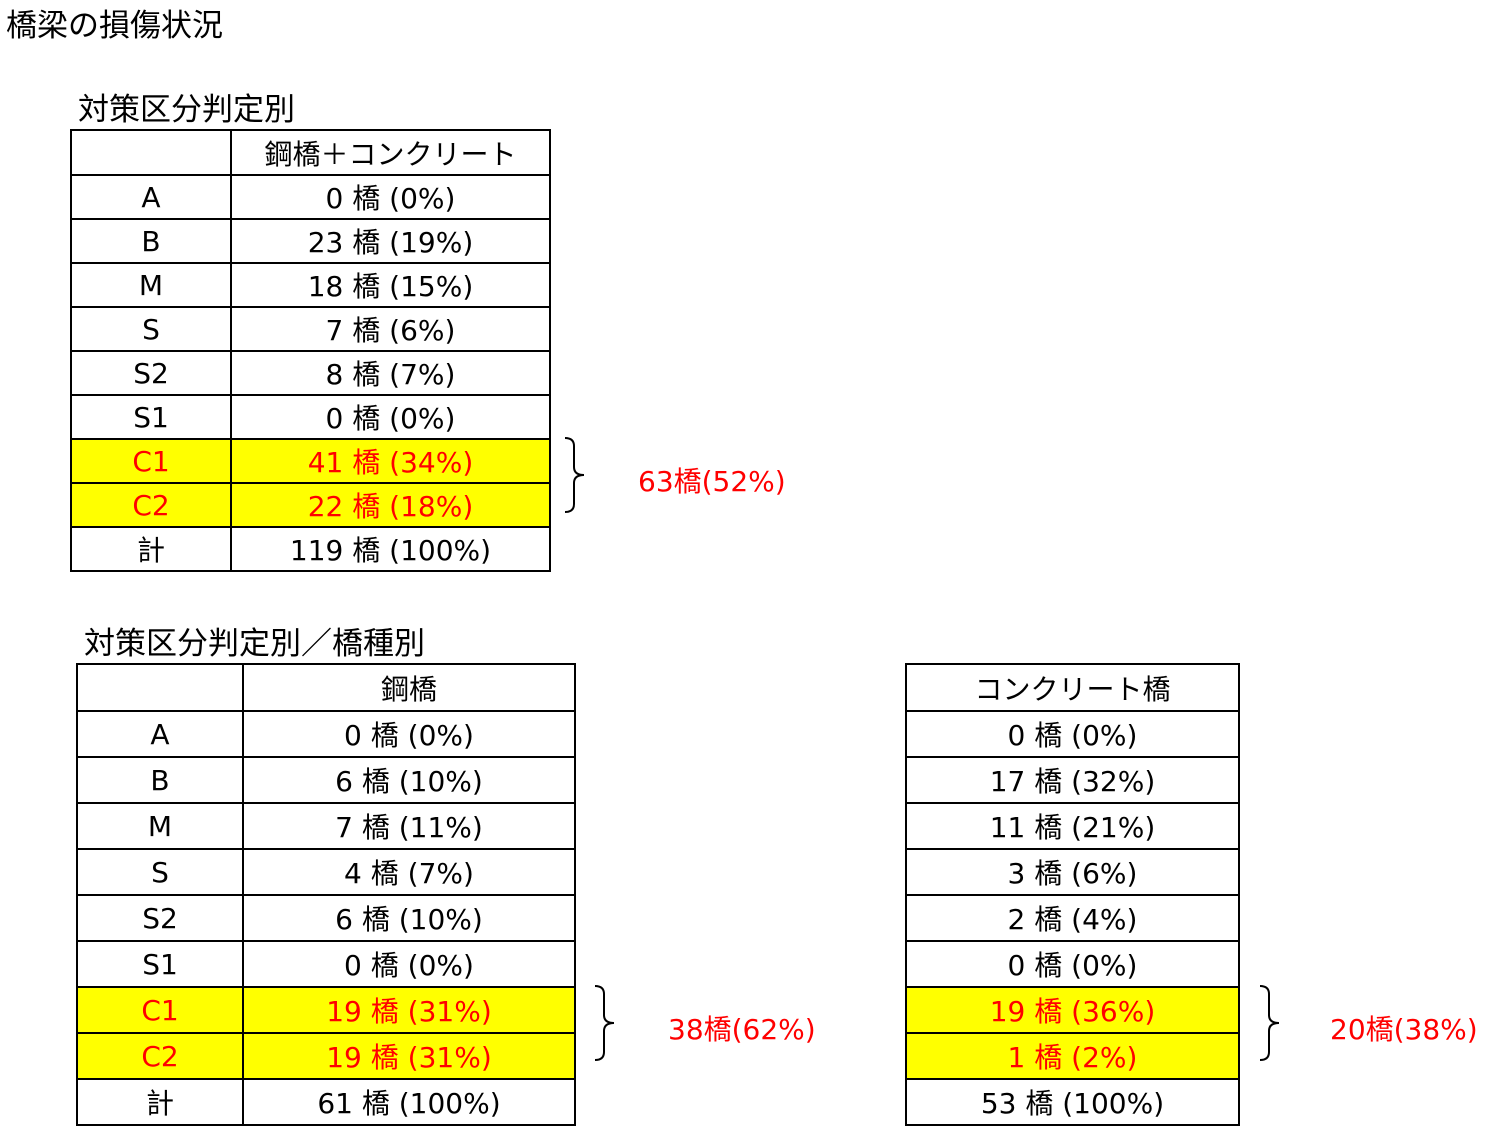 Image resolution: width=1500 pixels, height=1128 pixels. I want to click on row-value: 53 橋 (100%), so click(1072, 1102).